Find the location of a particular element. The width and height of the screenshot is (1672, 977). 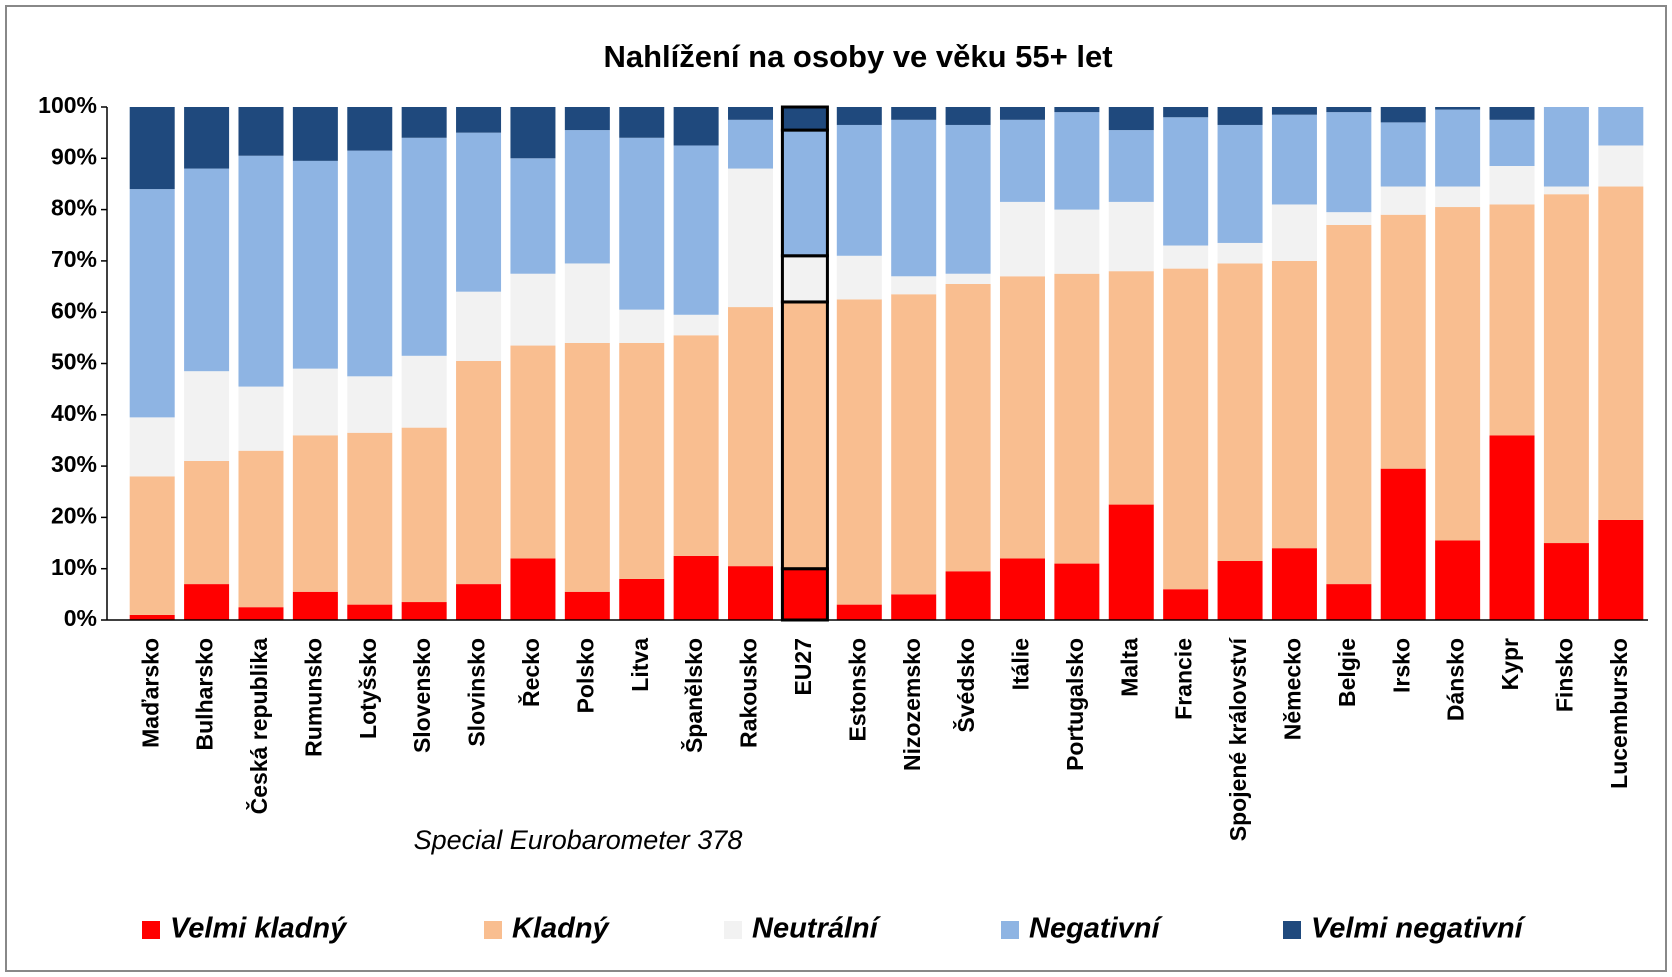

x-tick-label: Francie is located at coordinates (1184, 679).